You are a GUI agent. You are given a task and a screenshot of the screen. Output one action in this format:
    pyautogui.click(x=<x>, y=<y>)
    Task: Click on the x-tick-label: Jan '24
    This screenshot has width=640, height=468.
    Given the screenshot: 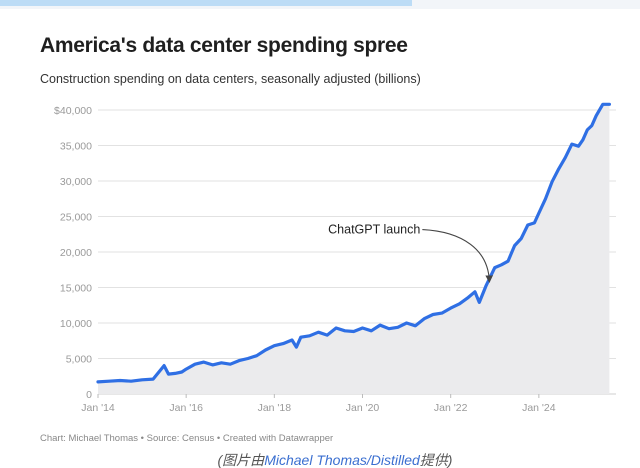 What is the action you would take?
    pyautogui.click(x=539, y=408)
    